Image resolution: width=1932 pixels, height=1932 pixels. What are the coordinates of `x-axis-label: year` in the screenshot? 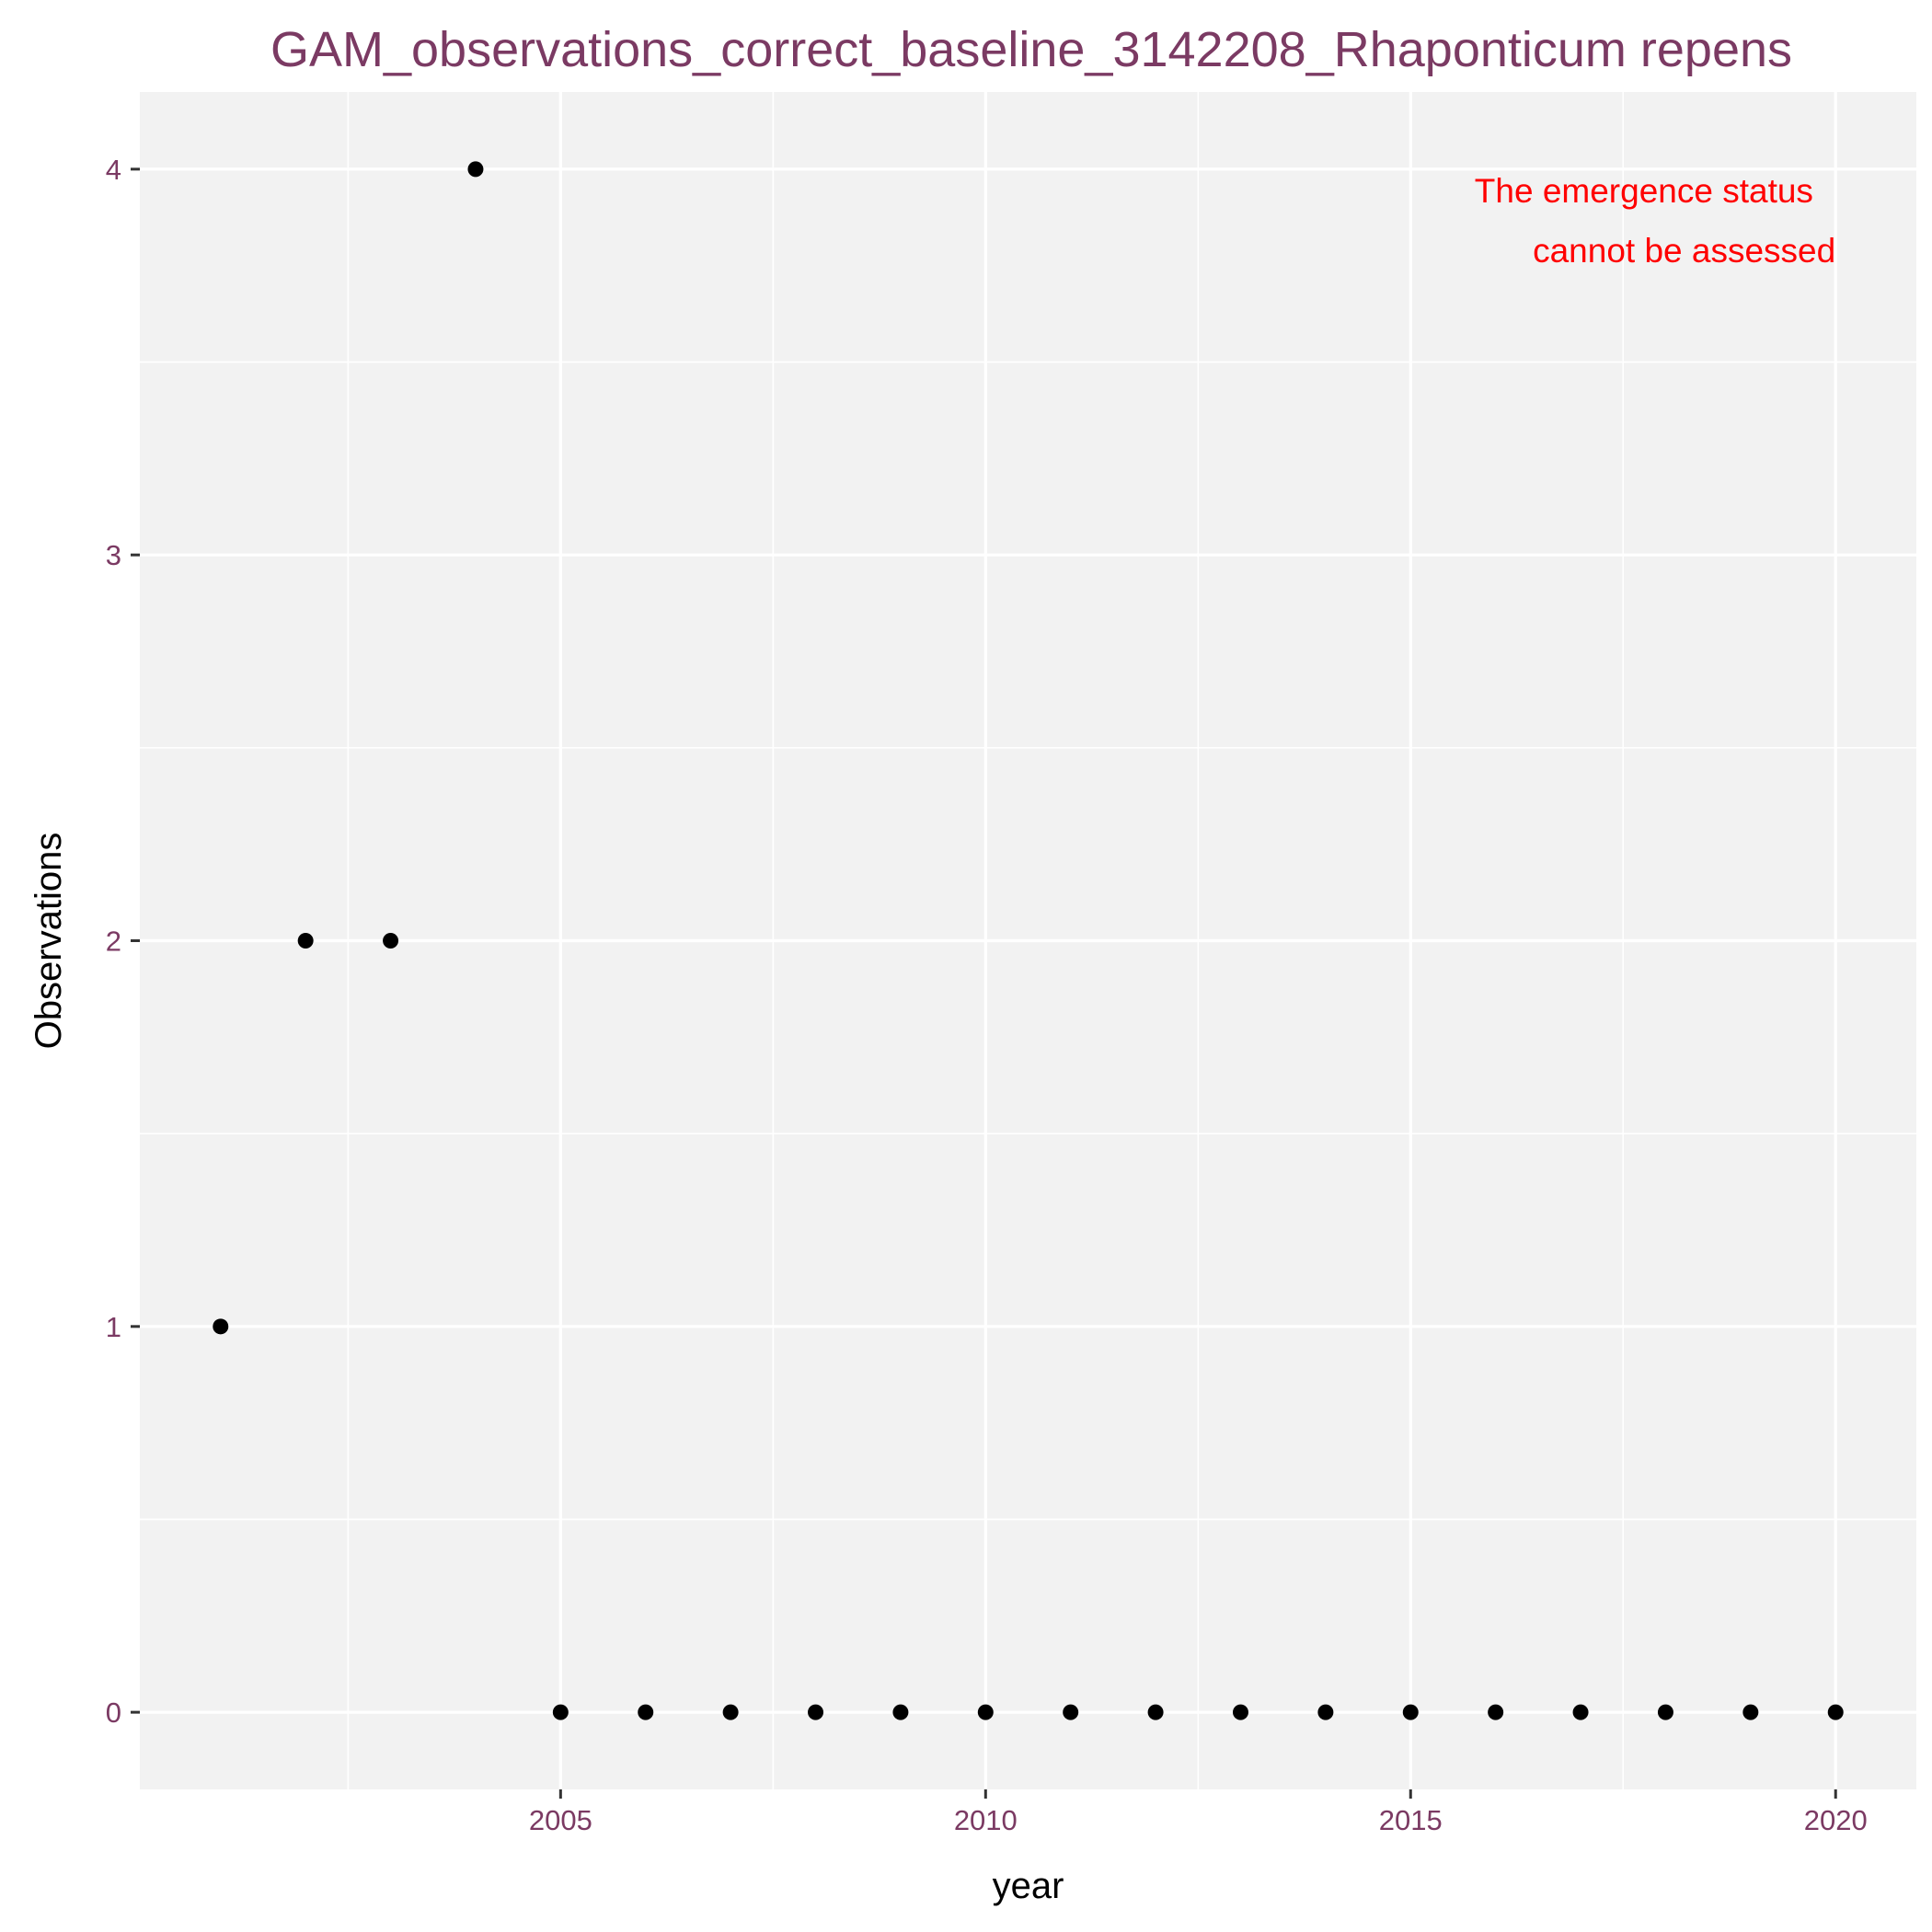 It's located at (1028, 1886).